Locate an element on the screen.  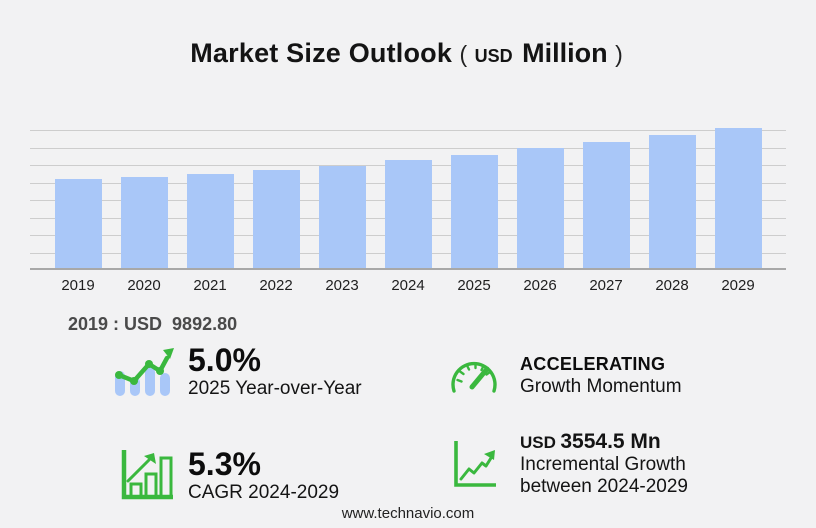
bar-2029 is located at coordinates (738, 198).